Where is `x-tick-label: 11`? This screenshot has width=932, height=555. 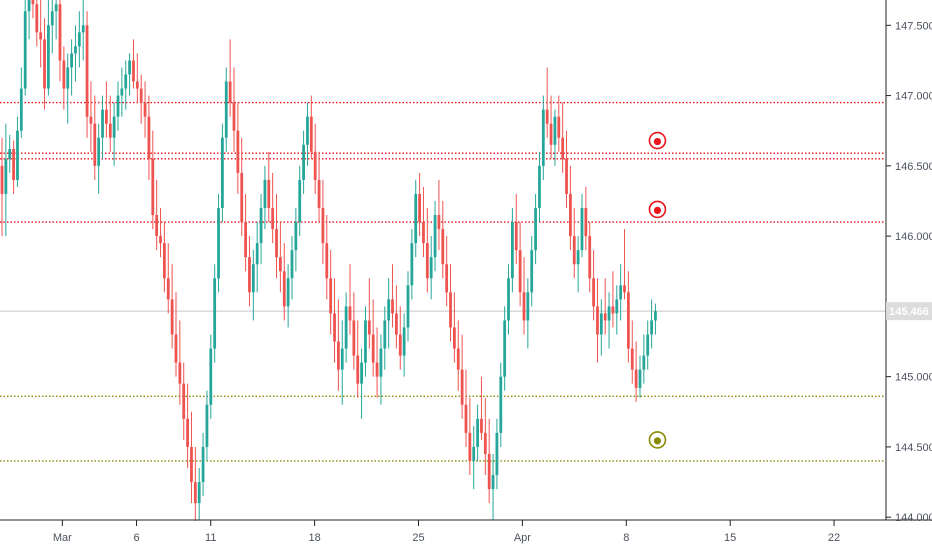 x-tick-label: 11 is located at coordinates (210, 538).